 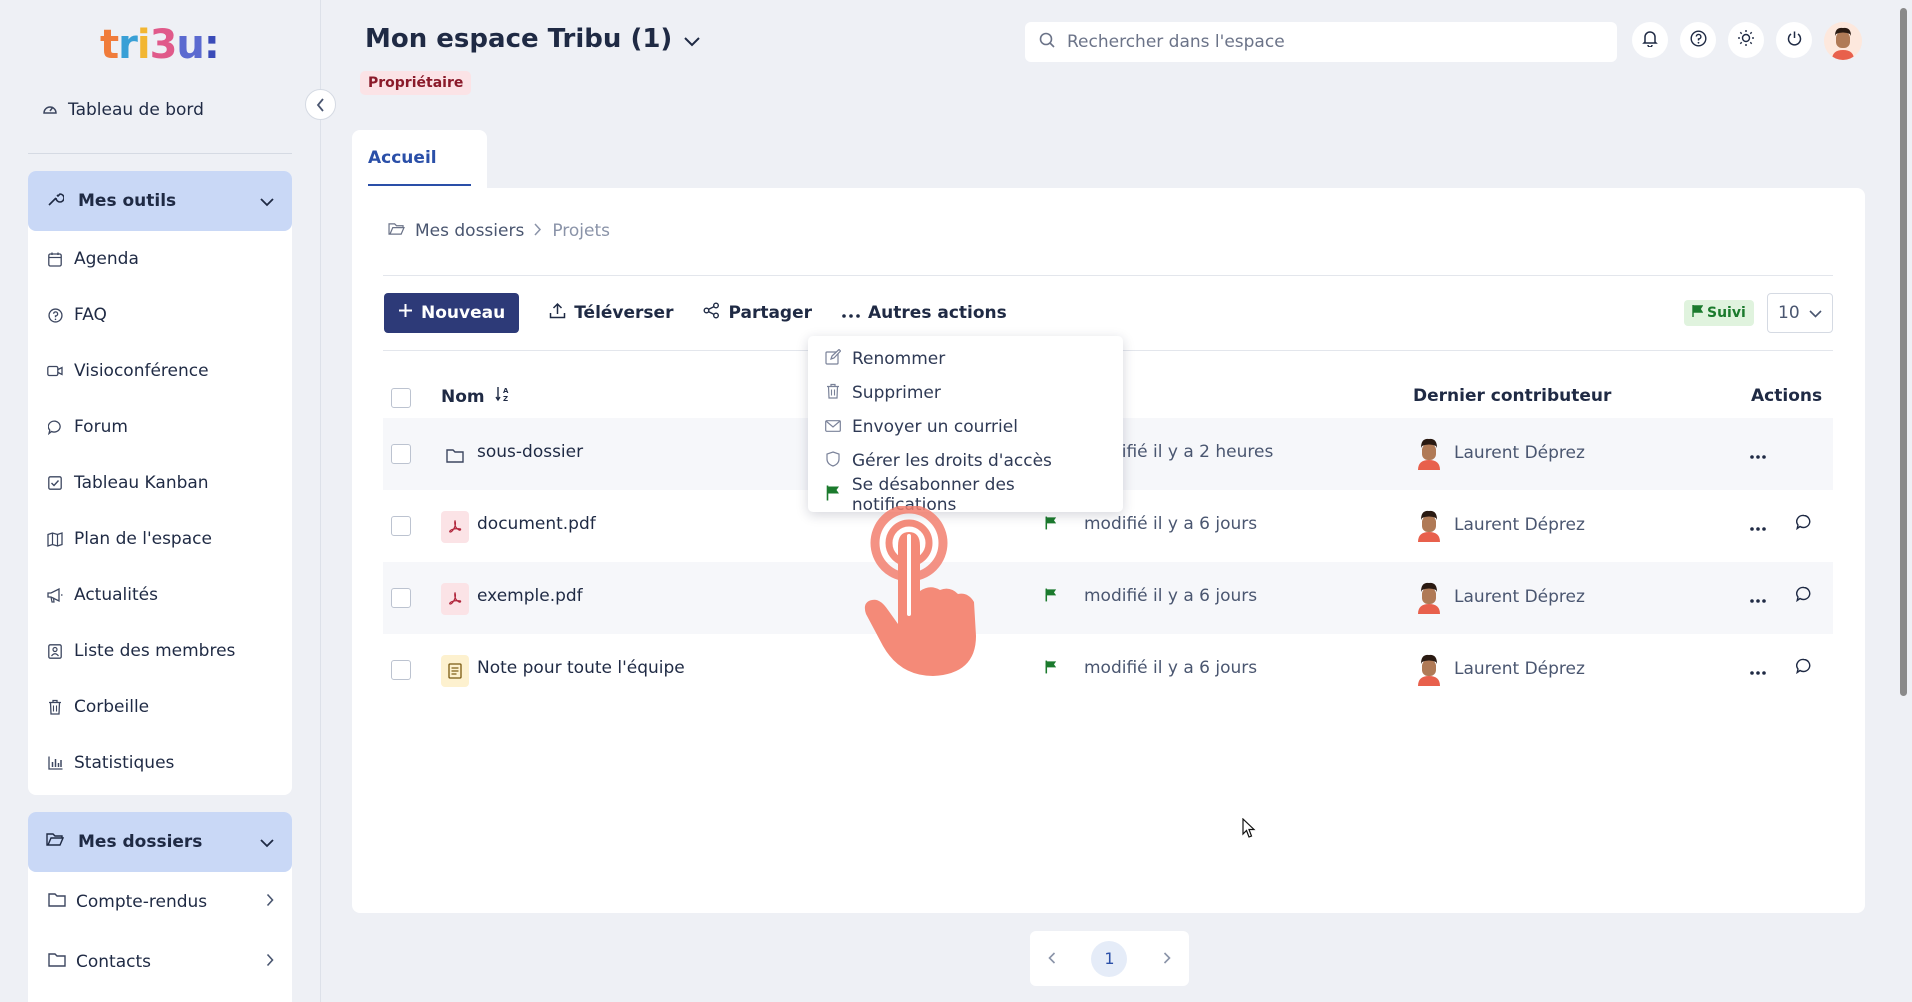 What do you see at coordinates (1719, 313) in the screenshot?
I see `follow-badge: Suivi` at bounding box center [1719, 313].